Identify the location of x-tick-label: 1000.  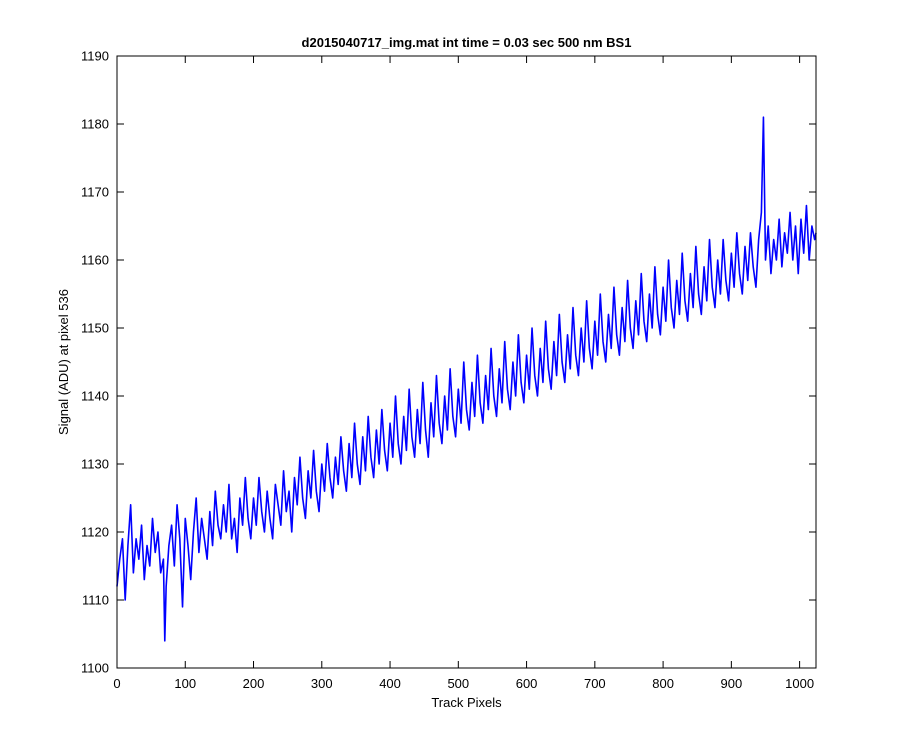
(799, 683).